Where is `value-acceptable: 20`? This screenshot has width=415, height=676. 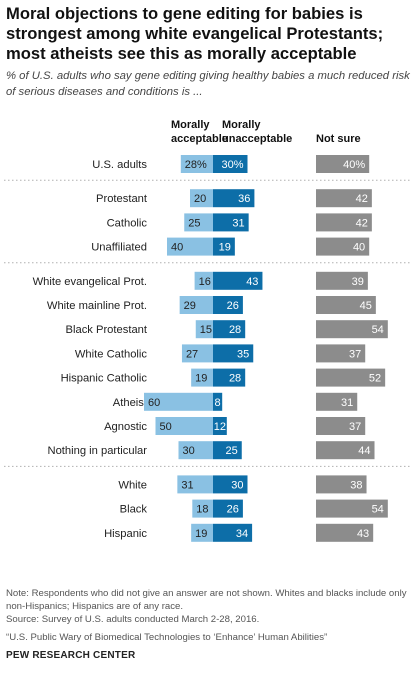
value-acceptable: 20 is located at coordinates (200, 199).